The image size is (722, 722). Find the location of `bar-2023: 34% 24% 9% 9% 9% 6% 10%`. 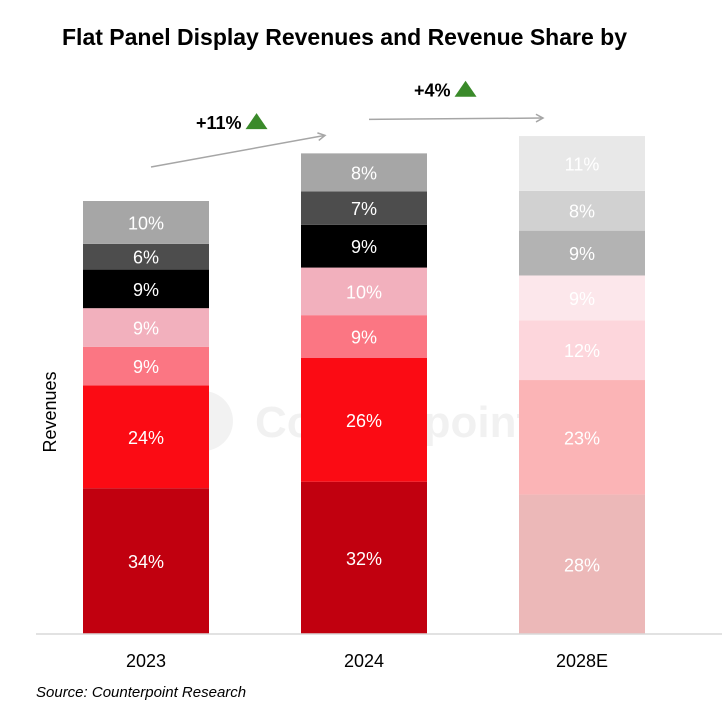

bar-2023: 34% 24% 9% 9% 9% 6% 10% is located at coordinates (146, 417).